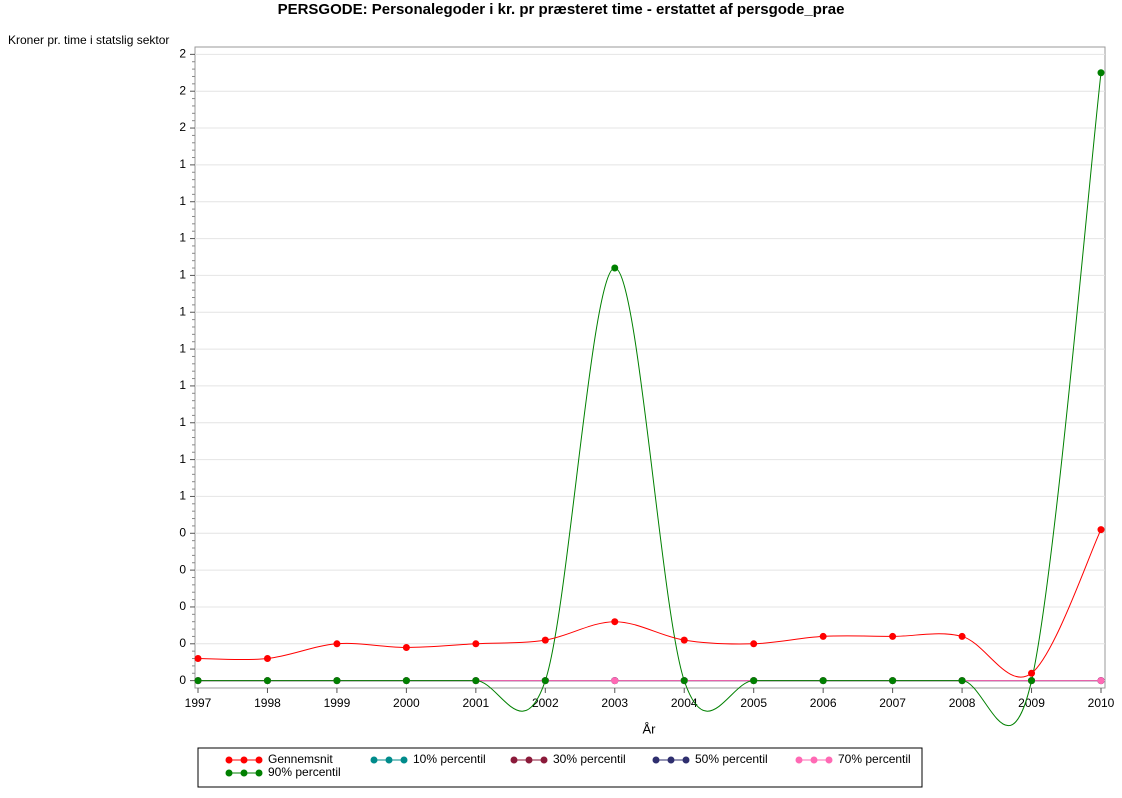 This screenshot has height=798, width=1122. What do you see at coordinates (198, 703) in the screenshot?
I see `x-tick-label: 1997` at bounding box center [198, 703].